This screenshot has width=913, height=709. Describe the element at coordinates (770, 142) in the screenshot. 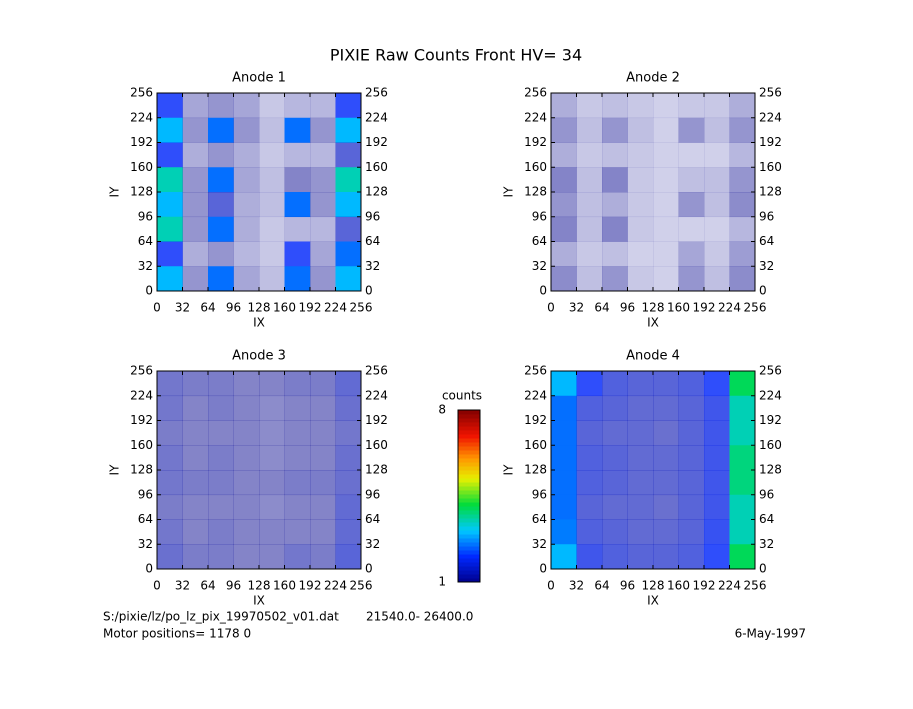

I see `y-tick-label-right: 192` at that location.